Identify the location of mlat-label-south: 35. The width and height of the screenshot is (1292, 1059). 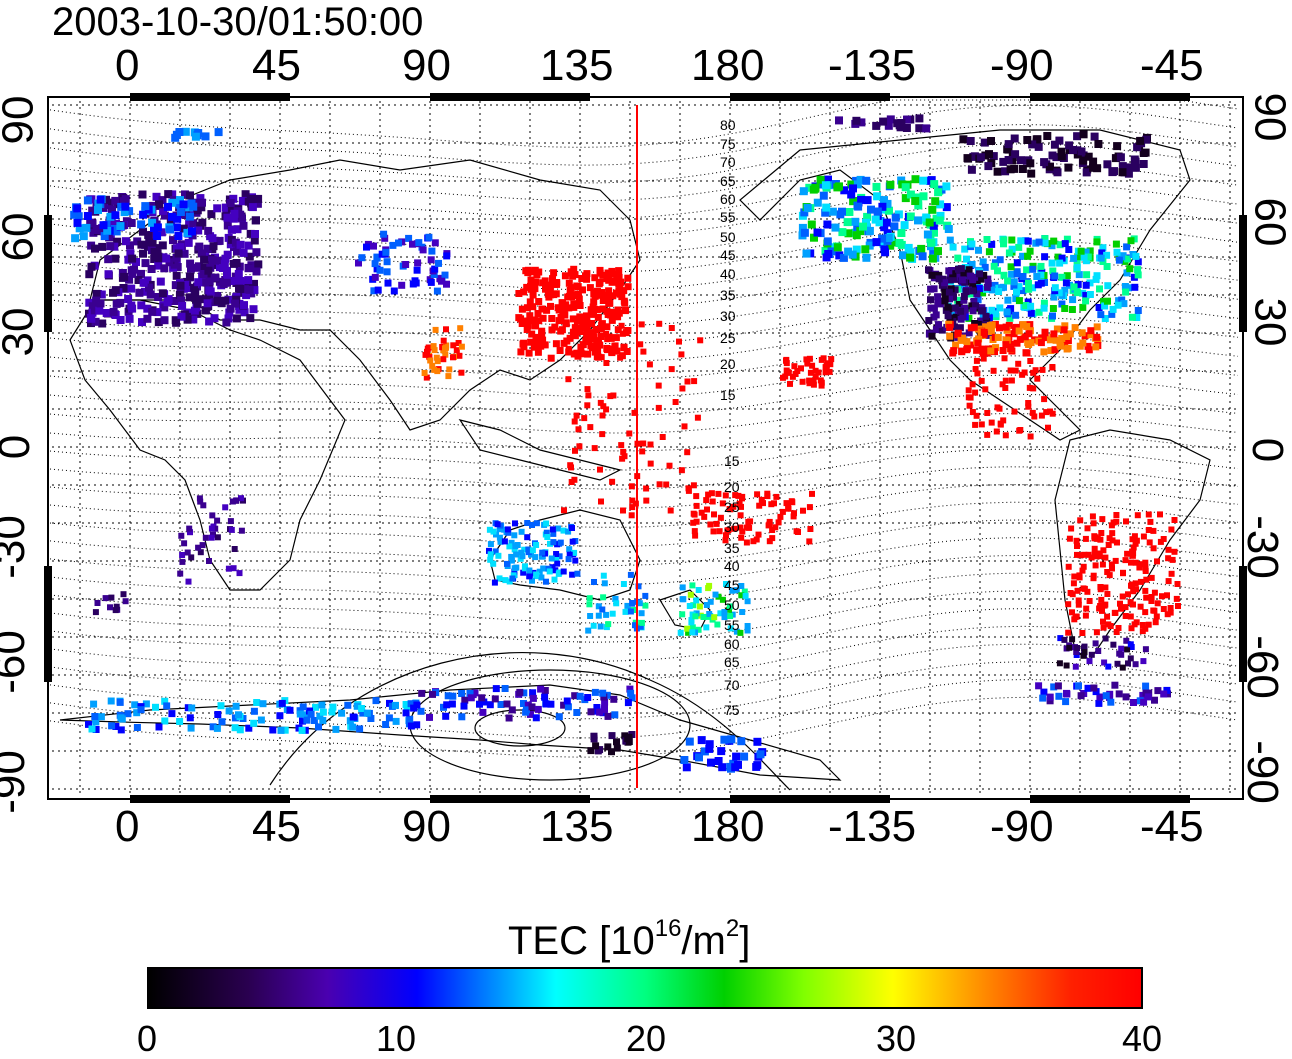
(732, 548).